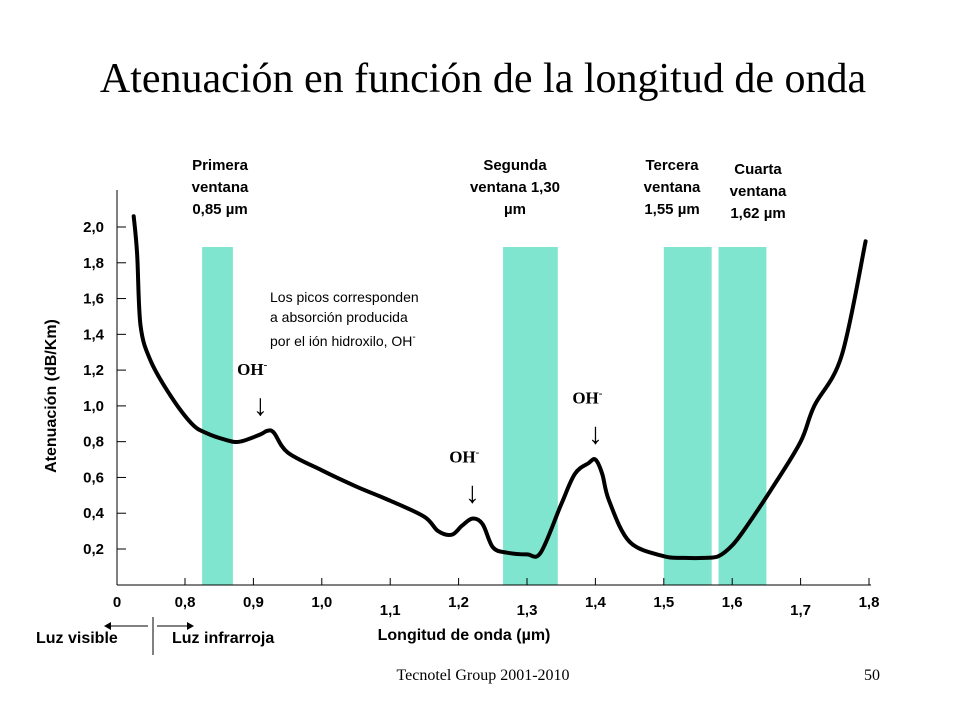 The height and width of the screenshot is (720, 960). Describe the element at coordinates (515, 187) in the screenshot. I see `window-2-label-line-2: ventana 1,30` at that location.